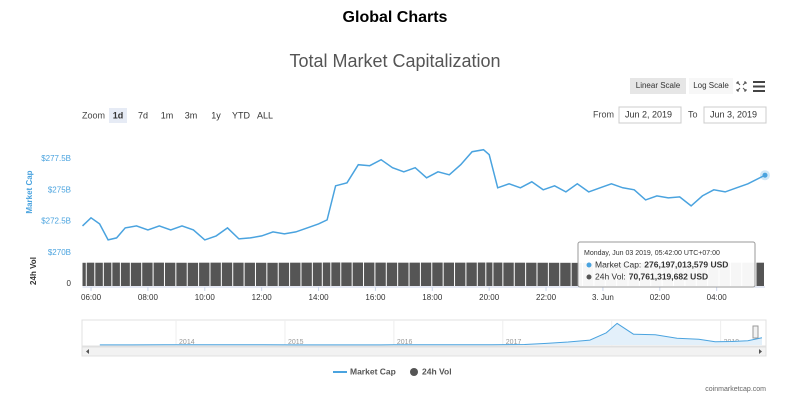 The width and height of the screenshot is (791, 412). I want to click on x-tick-label: 02:00, so click(660, 297).